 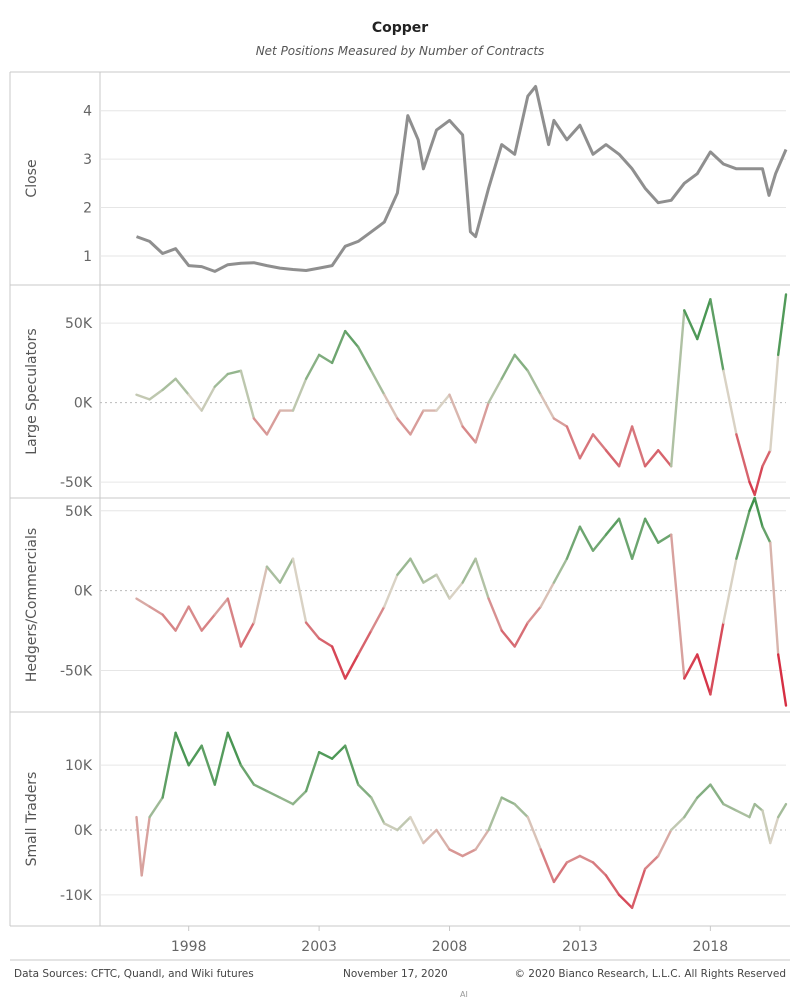 What do you see at coordinates (400, 28) in the screenshot?
I see `chart-title: Copper` at bounding box center [400, 28].